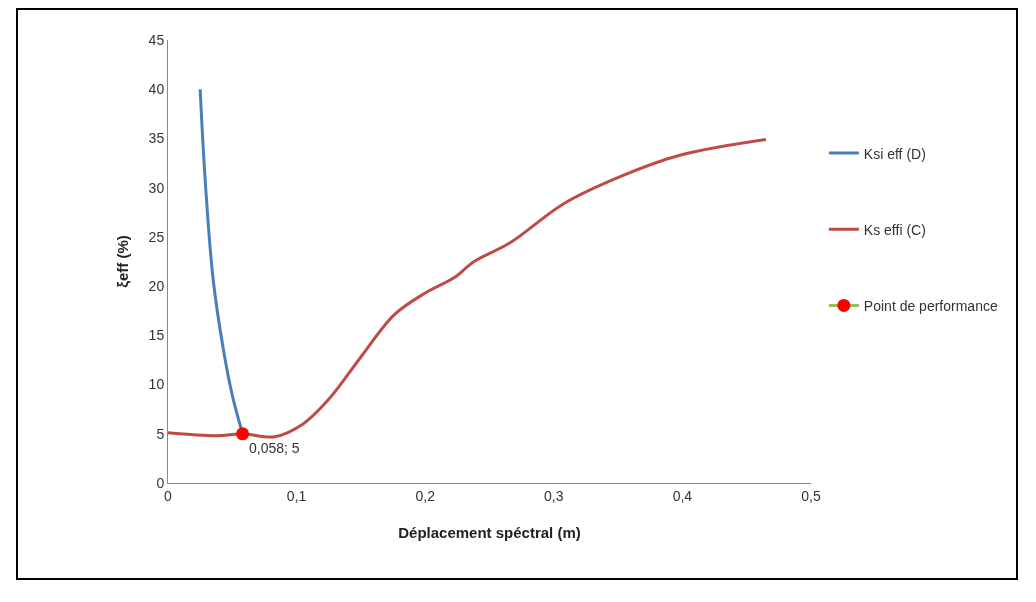 This screenshot has width=1036, height=602. What do you see at coordinates (156, 236) in the screenshot?
I see `y-tick-label: 25` at bounding box center [156, 236].